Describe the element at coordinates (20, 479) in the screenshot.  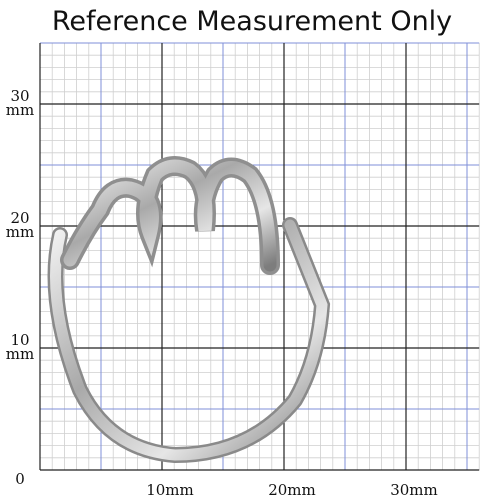
I see `origin-label: 0` at that location.